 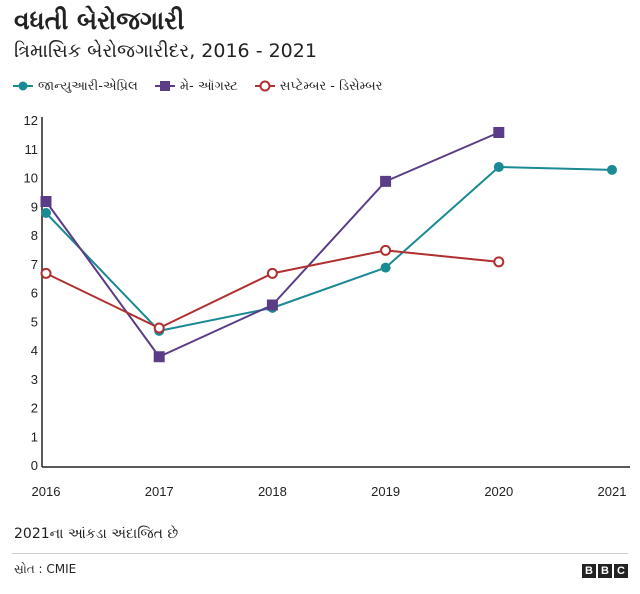 I want to click on footnote: 2021ના આંકડા અંદાજિત છે, so click(x=96, y=534).